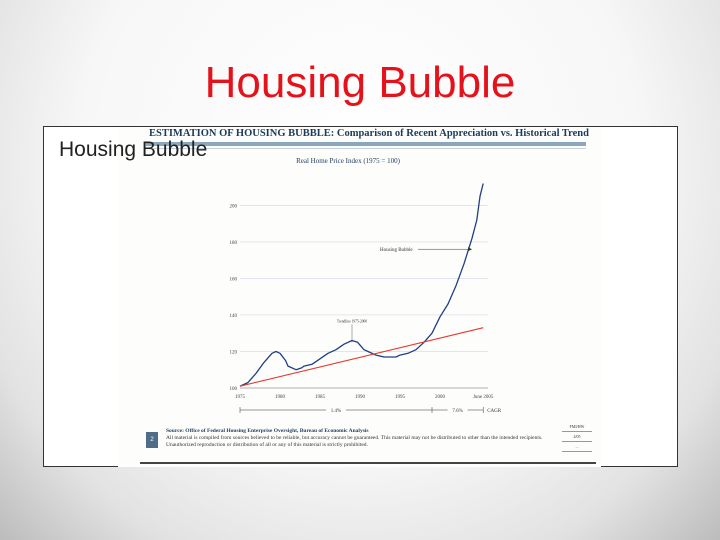 This screenshot has height=540, width=720. What do you see at coordinates (320, 397) in the screenshot?
I see `x-tick-label: 1985` at bounding box center [320, 397].